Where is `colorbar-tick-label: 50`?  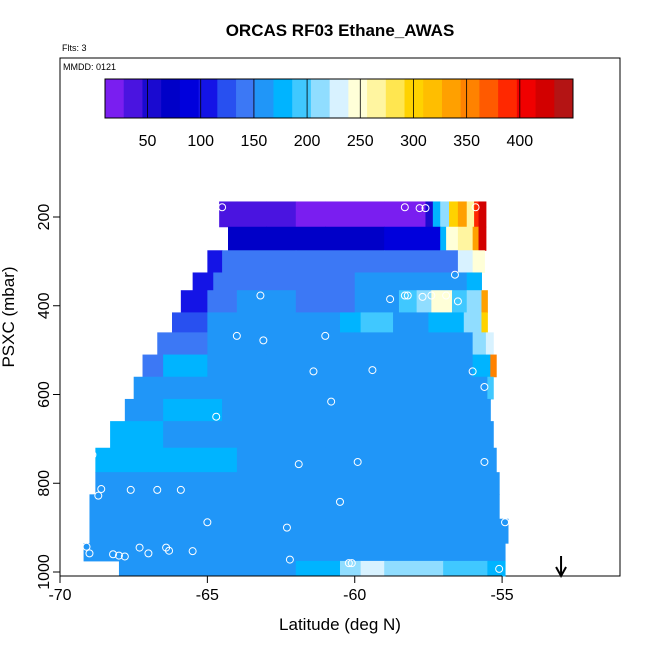 colorbar-tick-label: 50 is located at coordinates (148, 141).